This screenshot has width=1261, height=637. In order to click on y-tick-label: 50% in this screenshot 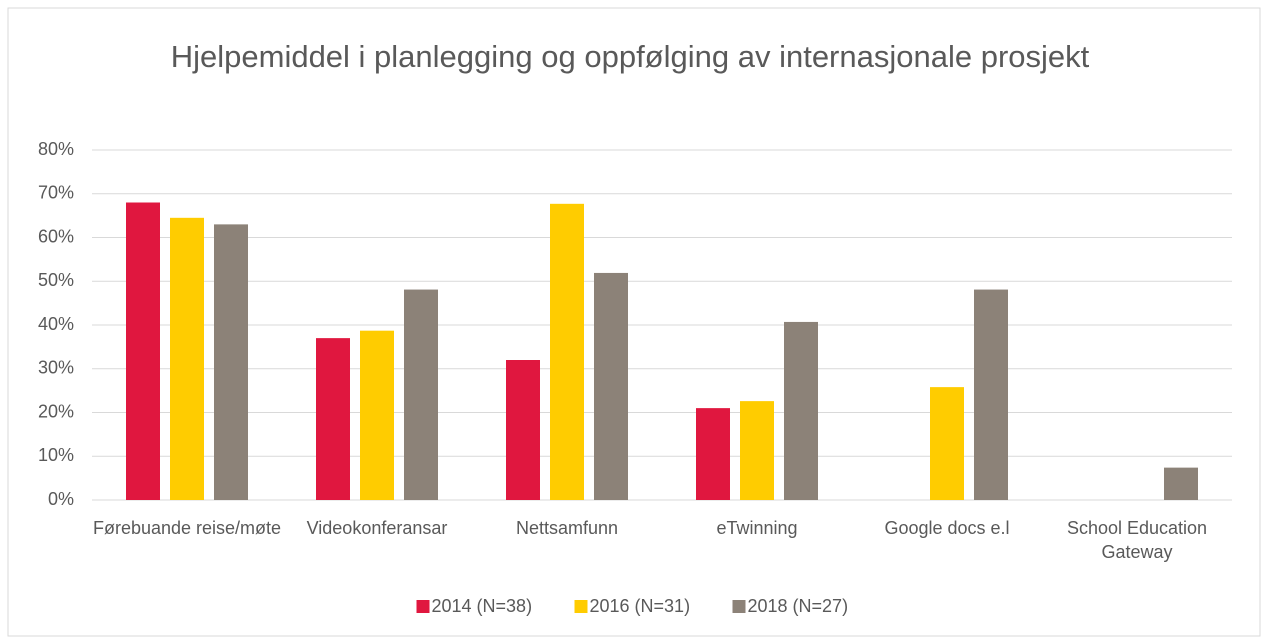, I will do `click(56, 280)`.